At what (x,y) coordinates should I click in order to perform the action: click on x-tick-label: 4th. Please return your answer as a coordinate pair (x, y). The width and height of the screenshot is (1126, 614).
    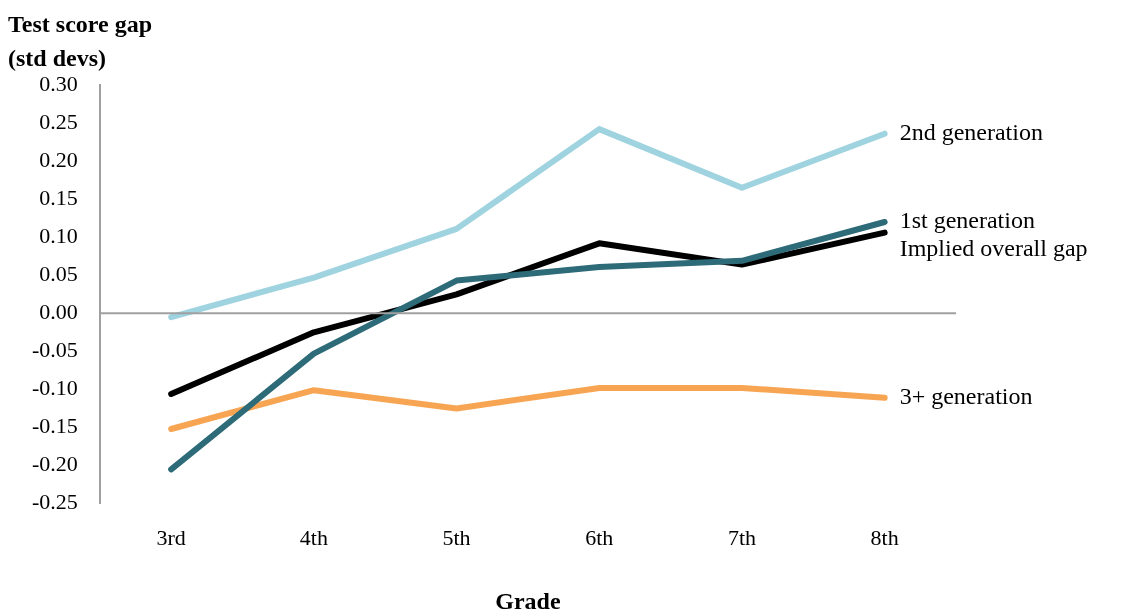
    Looking at the image, I should click on (313, 537).